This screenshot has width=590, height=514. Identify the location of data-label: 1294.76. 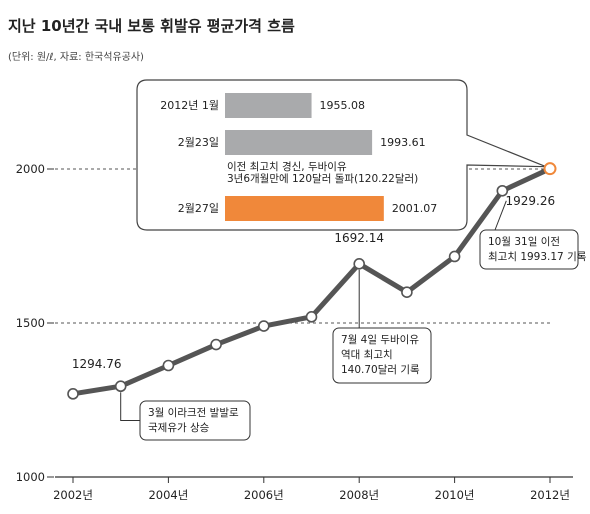
(97, 364).